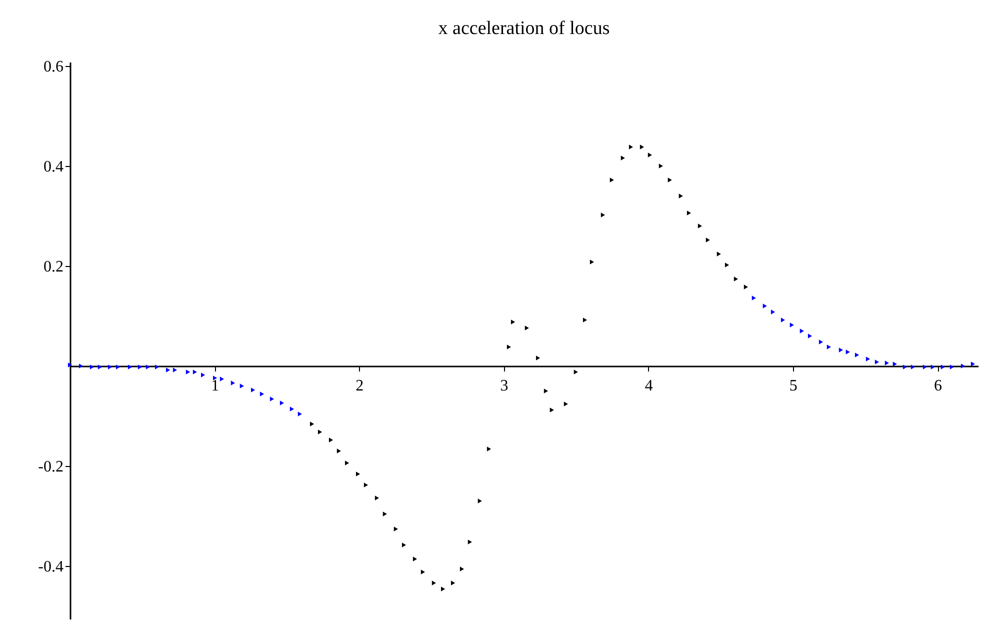 The height and width of the screenshot is (625, 981). What do you see at coordinates (360, 386) in the screenshot?
I see `x-tick-label: 2` at bounding box center [360, 386].